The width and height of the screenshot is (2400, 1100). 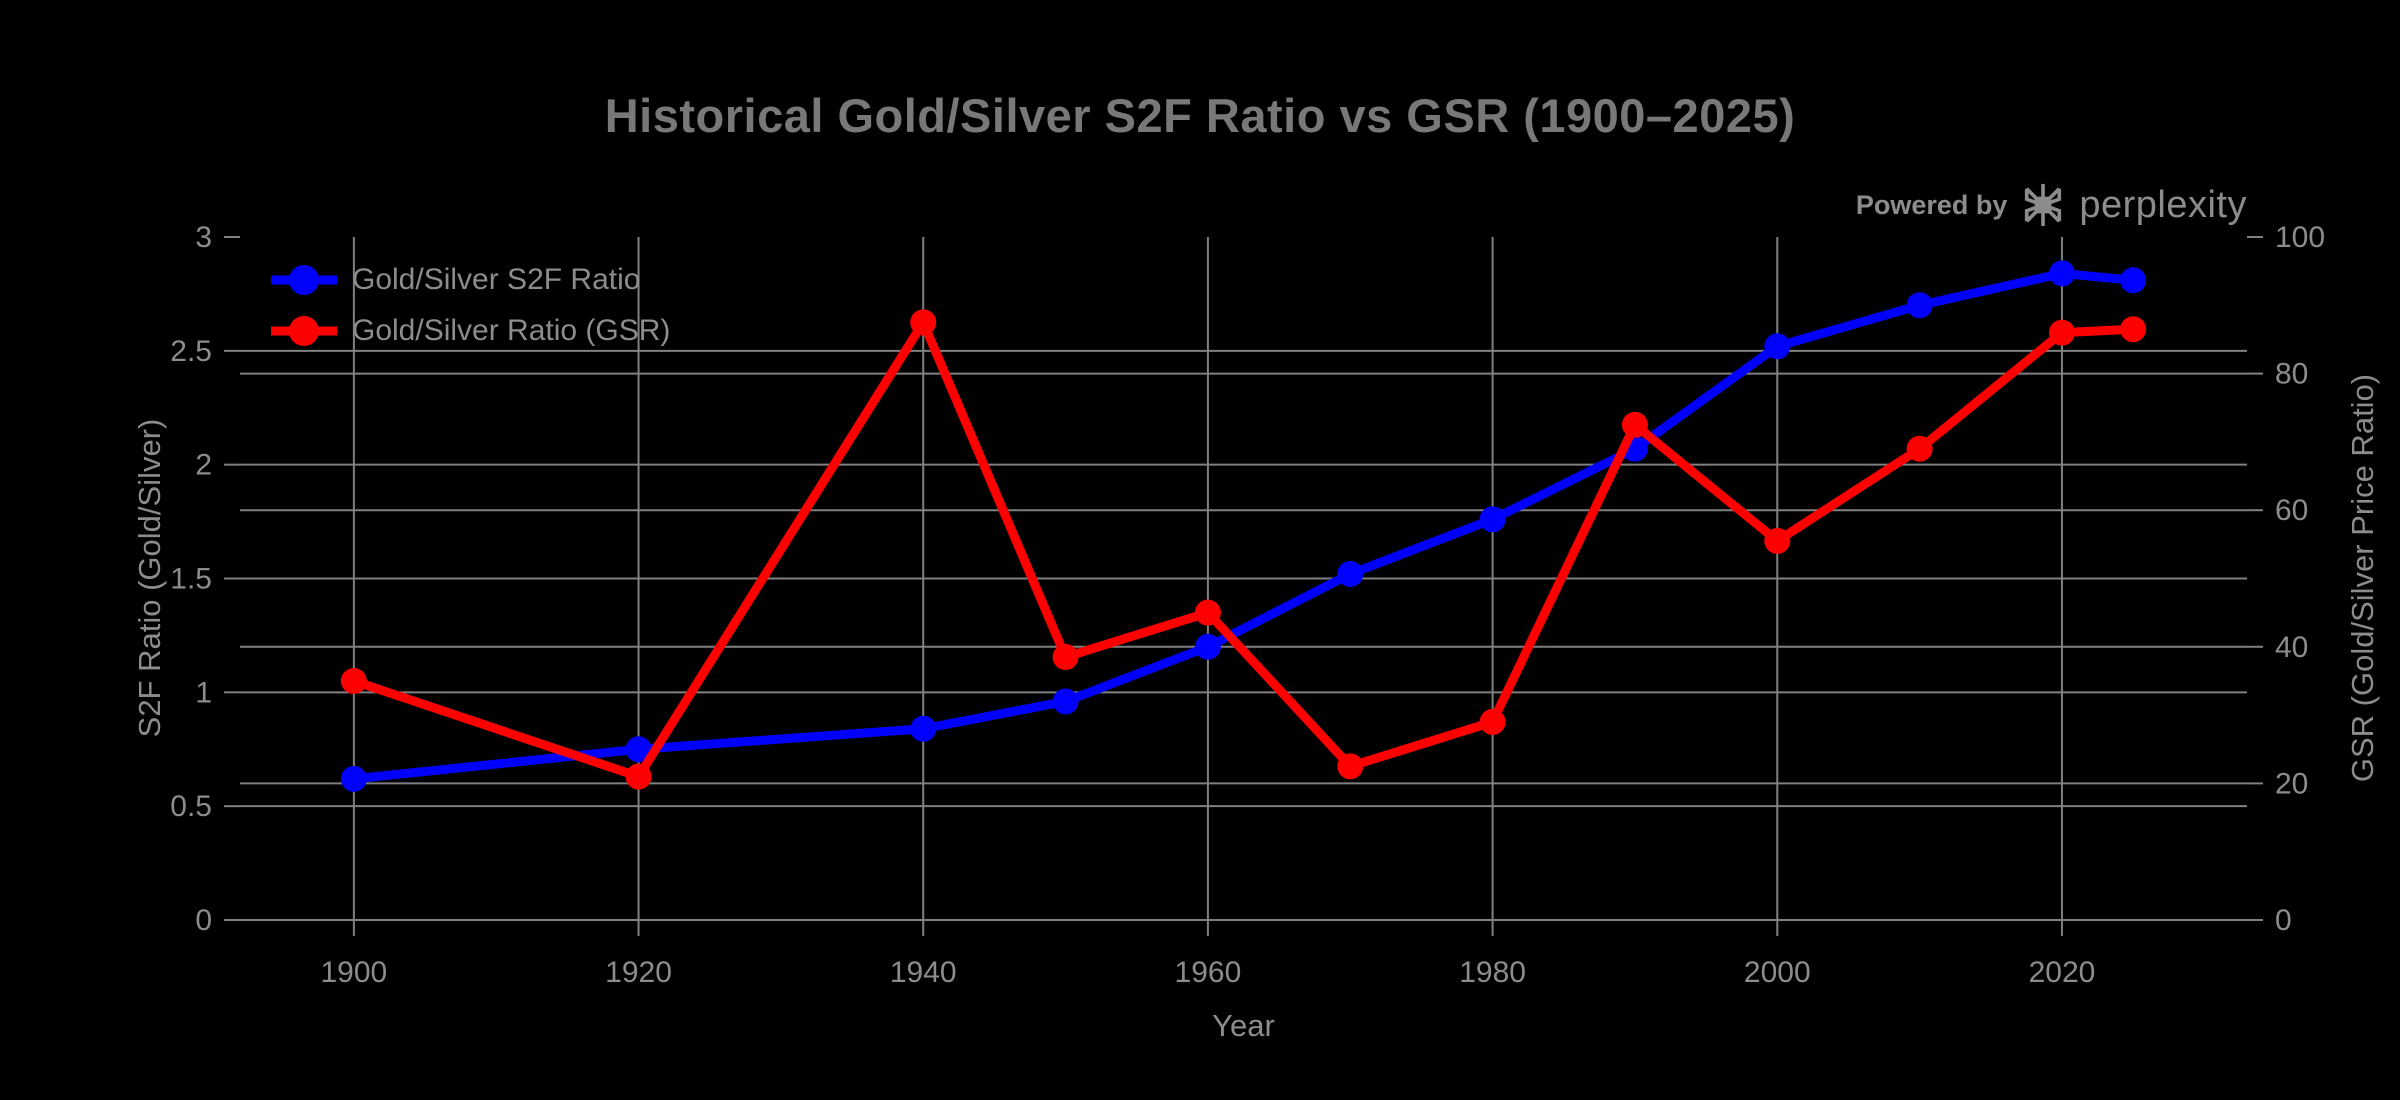 I want to click on y-left-tick-label: 2, so click(x=203, y=465).